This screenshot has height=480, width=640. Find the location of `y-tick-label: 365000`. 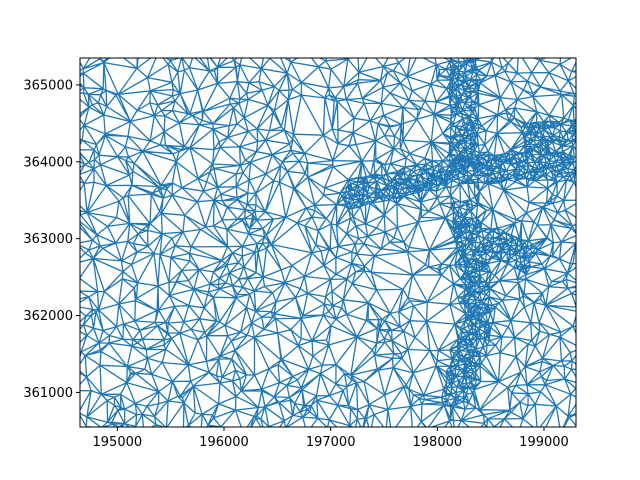

y-tick-label: 365000 is located at coordinates (48, 85).